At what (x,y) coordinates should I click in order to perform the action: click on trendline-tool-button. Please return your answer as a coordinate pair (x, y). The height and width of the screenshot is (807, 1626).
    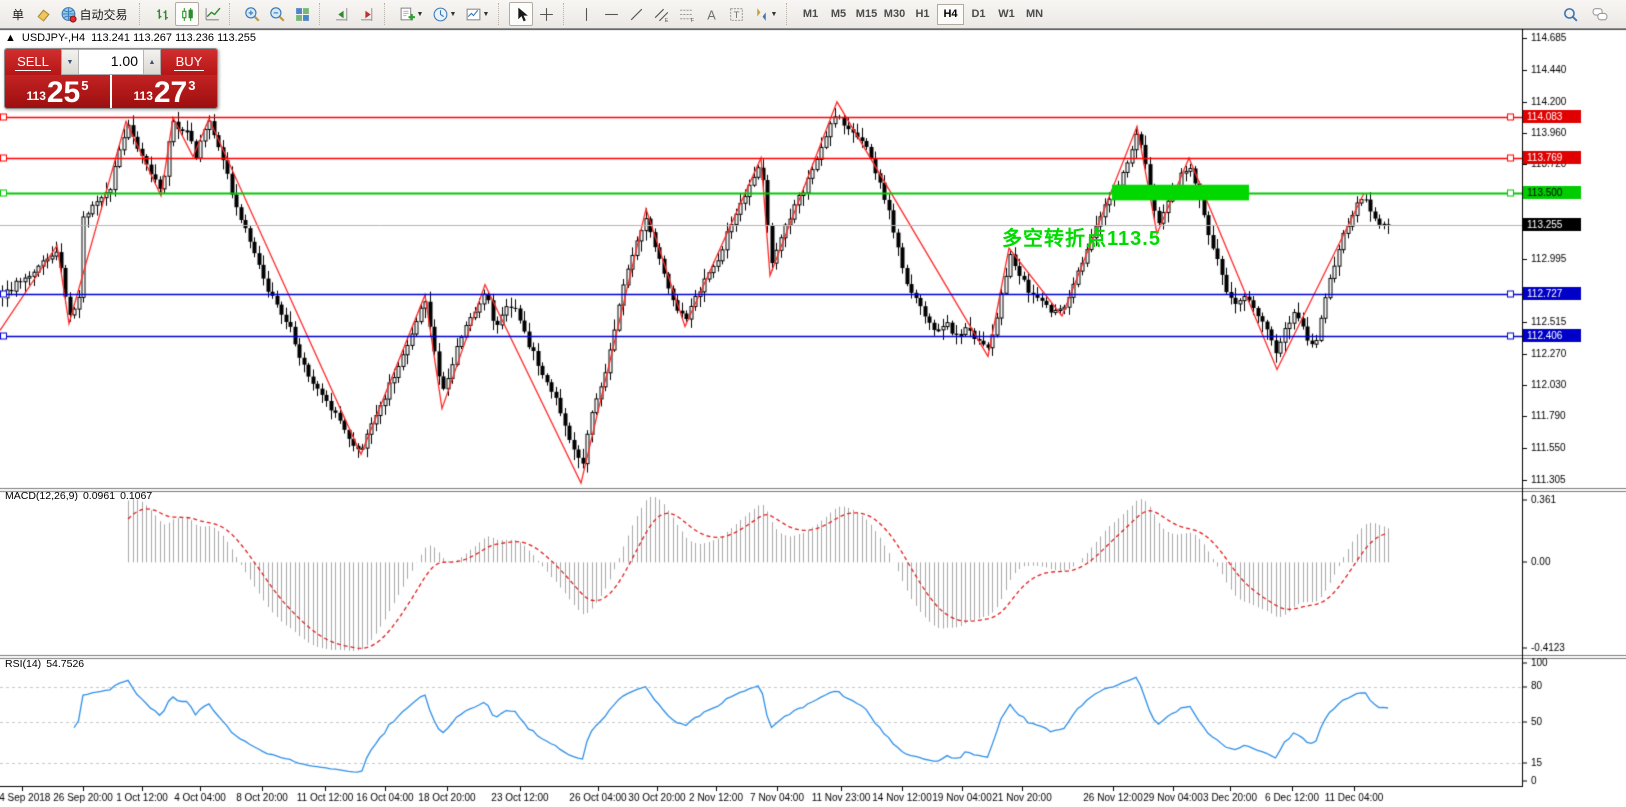
    Looking at the image, I should click on (636, 14).